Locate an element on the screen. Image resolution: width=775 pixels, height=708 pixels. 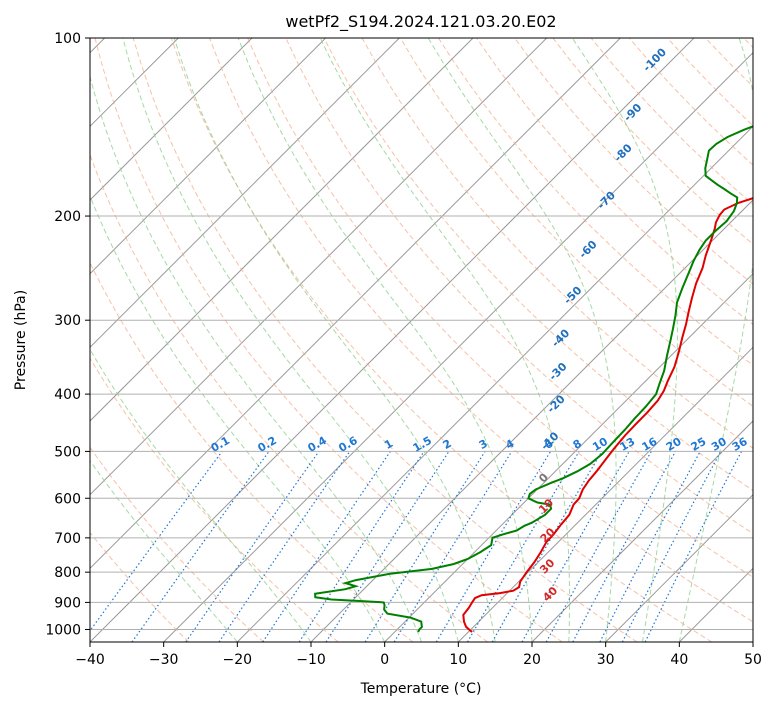
x-tick-label: 40 is located at coordinates (679, 660).